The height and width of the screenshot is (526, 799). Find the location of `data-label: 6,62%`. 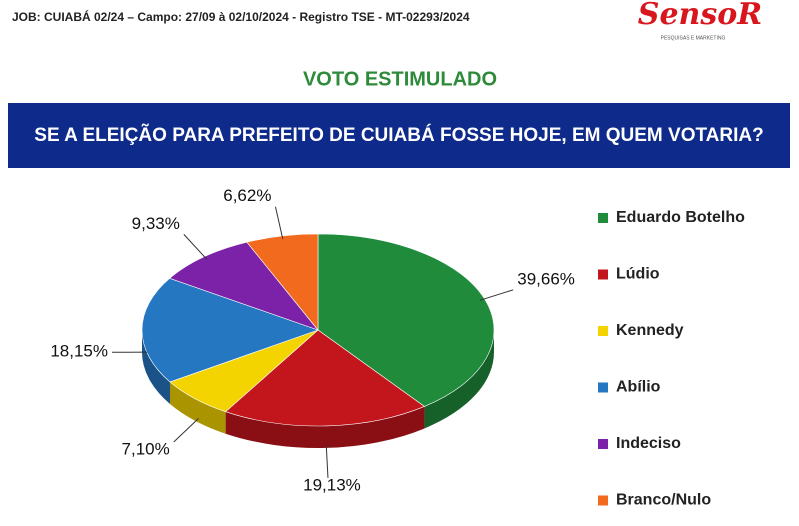

data-label: 6,62% is located at coordinates (247, 195).